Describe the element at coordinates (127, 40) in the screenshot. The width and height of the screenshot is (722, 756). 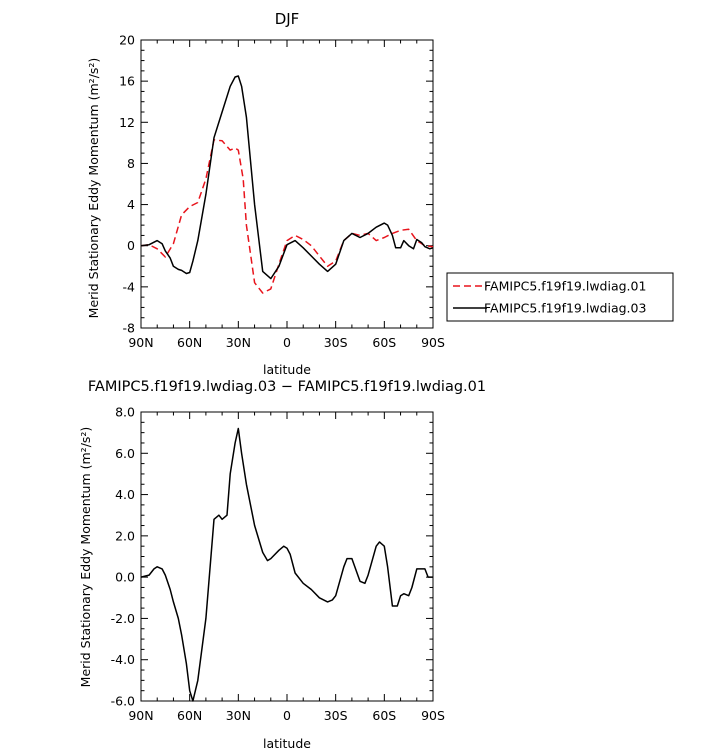
I see `top-chart-y-tick-label: 20` at that location.